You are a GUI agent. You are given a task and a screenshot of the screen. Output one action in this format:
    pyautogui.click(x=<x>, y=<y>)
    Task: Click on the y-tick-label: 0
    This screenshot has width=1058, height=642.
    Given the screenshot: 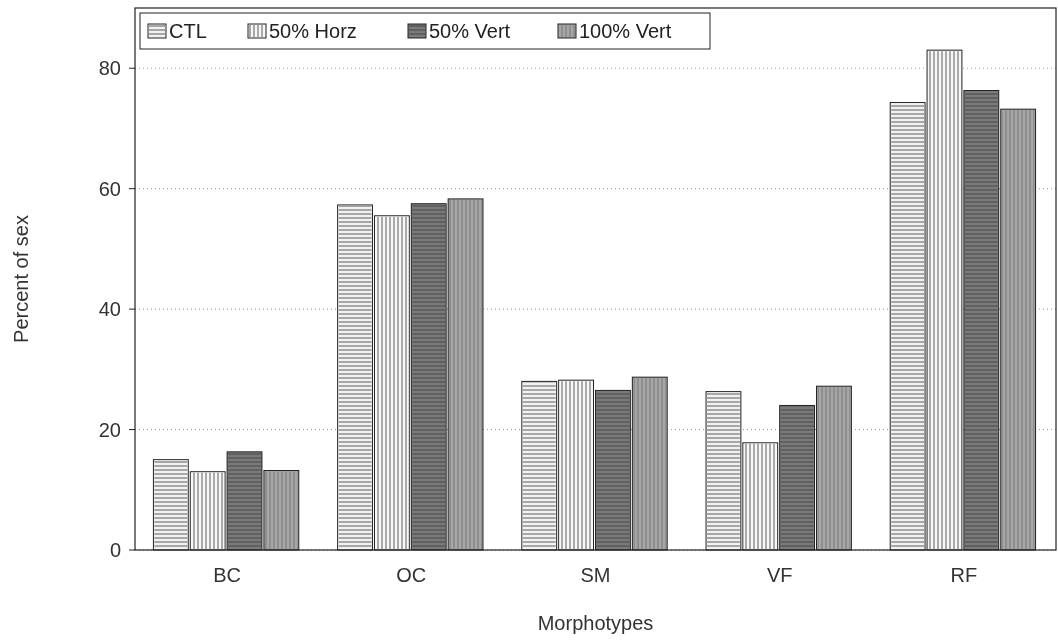 What is the action you would take?
    pyautogui.click(x=115, y=550)
    